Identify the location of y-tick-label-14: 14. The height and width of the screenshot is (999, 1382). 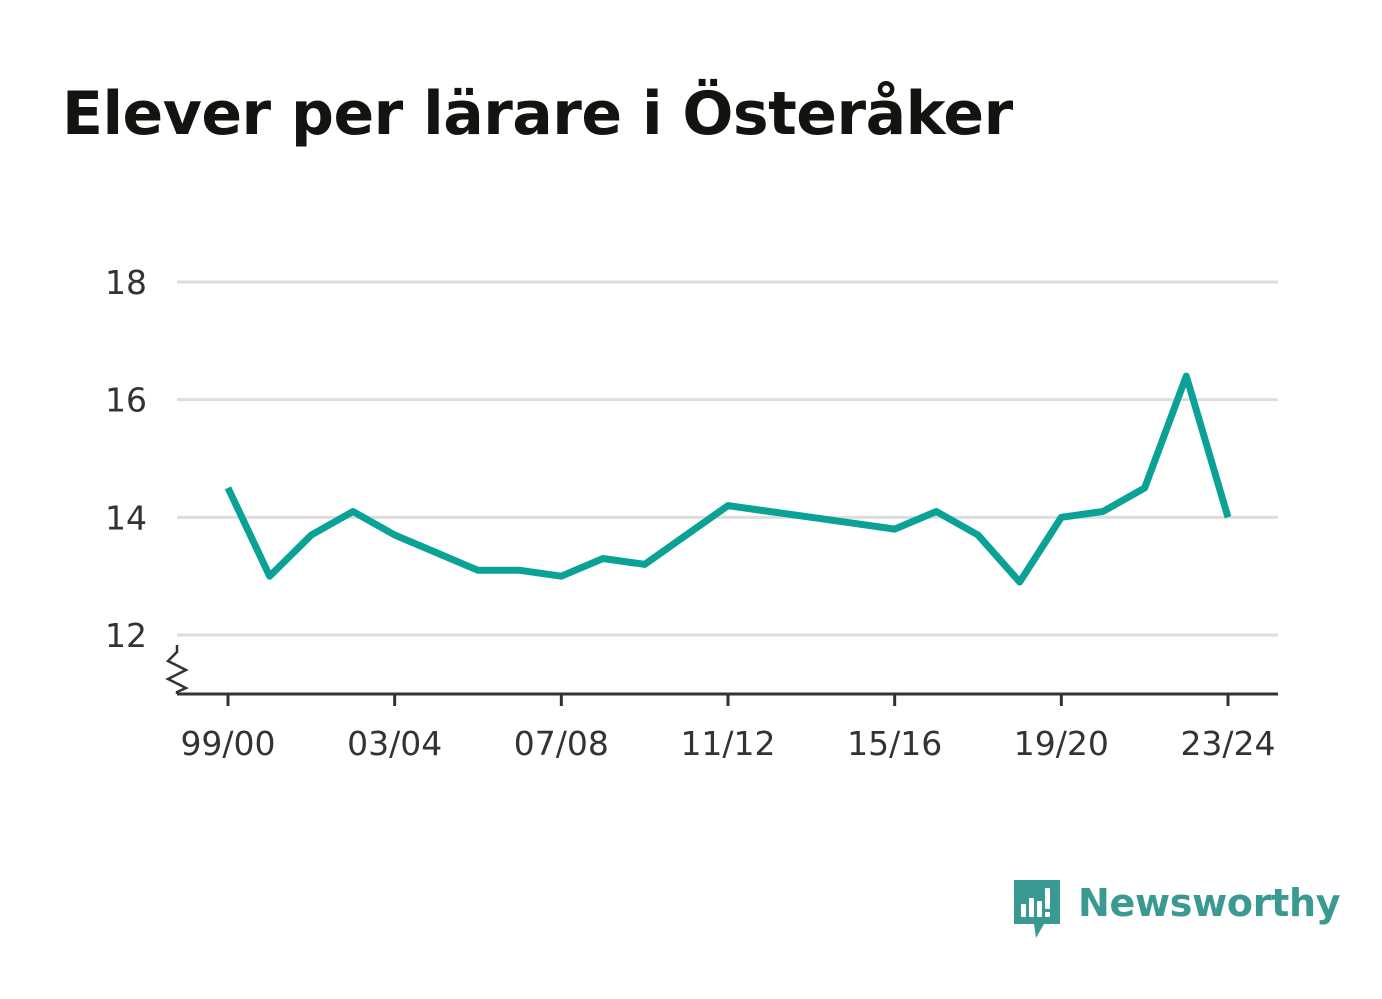
(126, 517).